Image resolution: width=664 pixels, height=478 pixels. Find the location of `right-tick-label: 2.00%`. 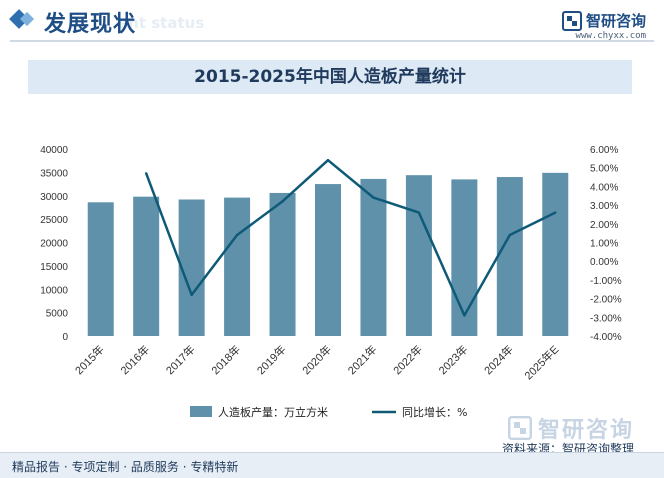

right-tick-label: 2.00% is located at coordinates (604, 225).